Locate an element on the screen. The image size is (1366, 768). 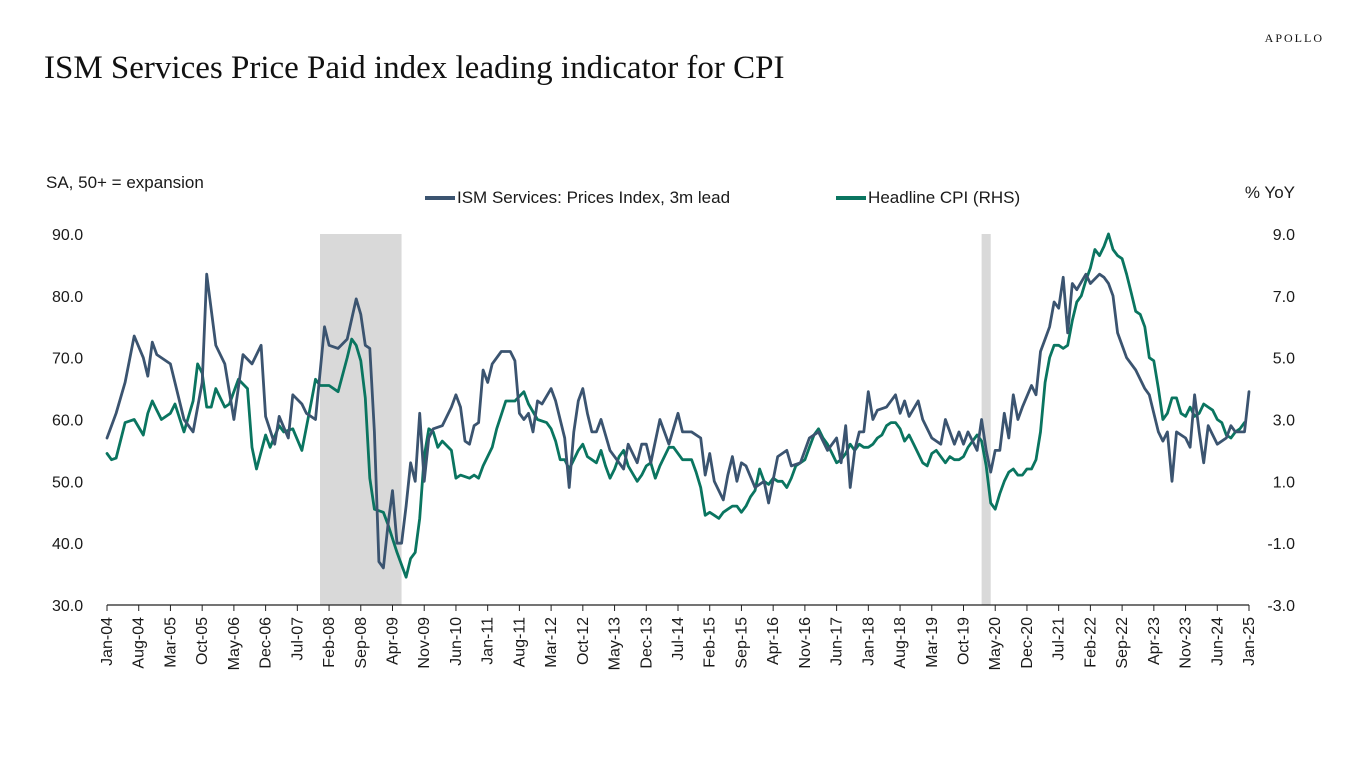
y-left-tick-label: 70.0 is located at coordinates (67, 359).